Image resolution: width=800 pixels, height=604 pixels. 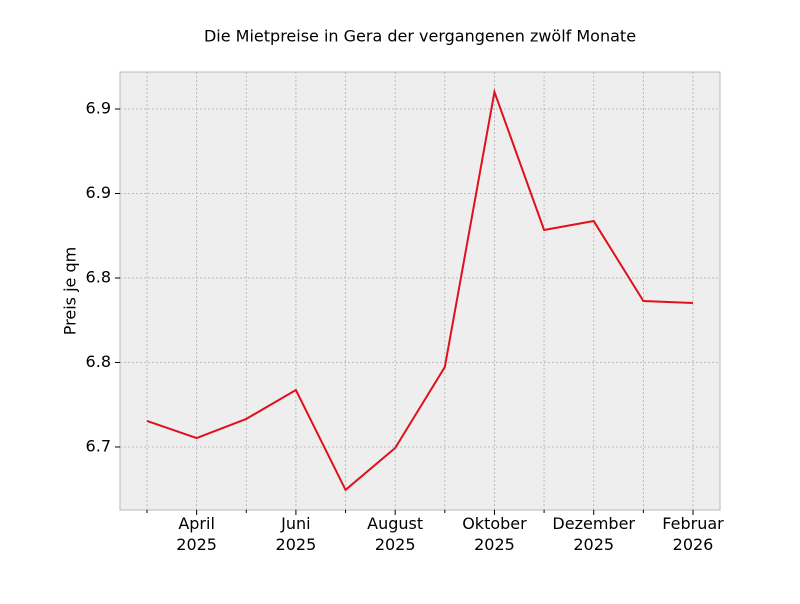 What do you see at coordinates (494, 534) in the screenshot?
I see `x-tick-label: Oktober 2025` at bounding box center [494, 534].